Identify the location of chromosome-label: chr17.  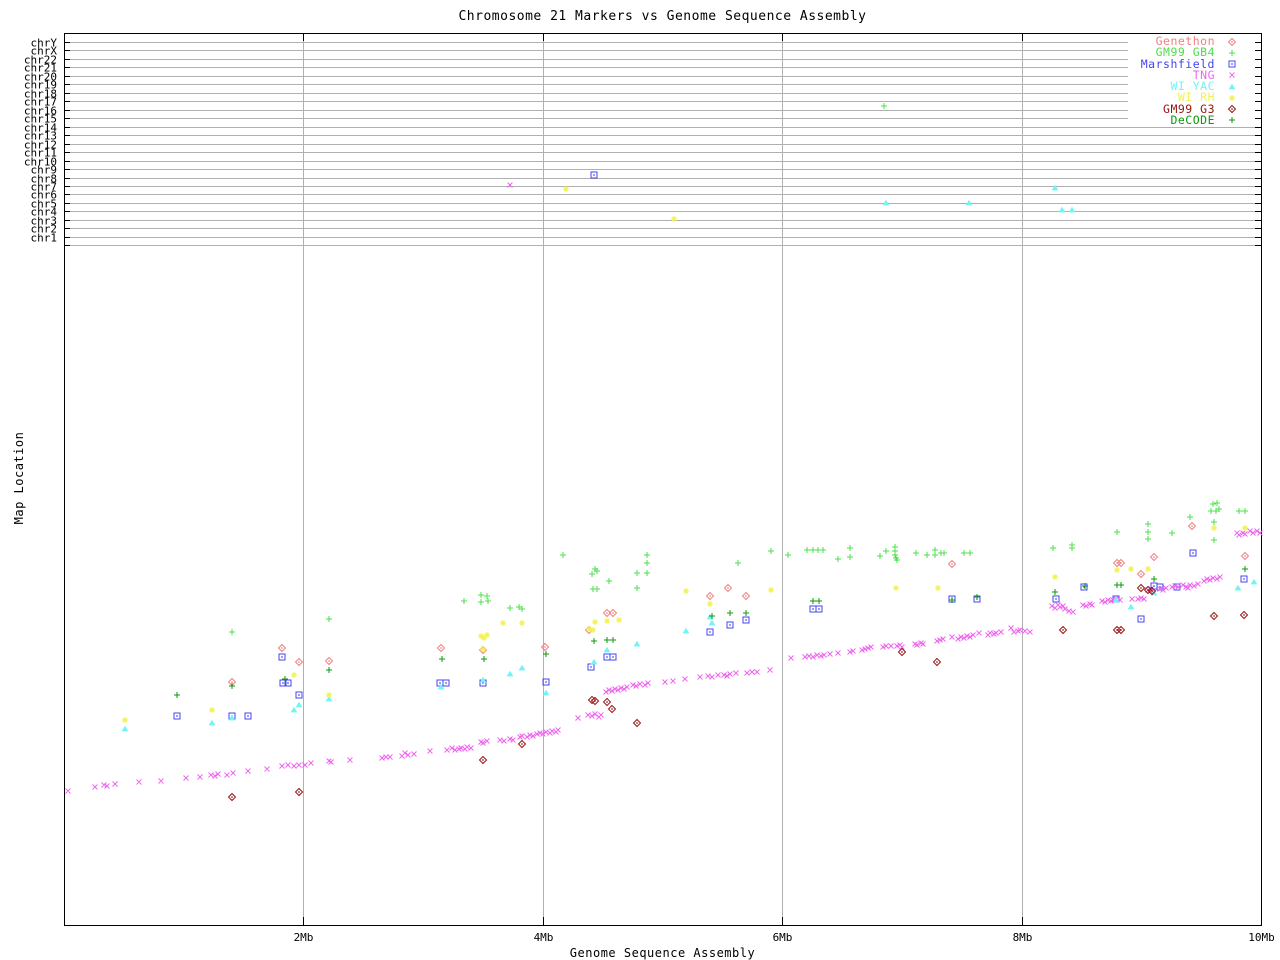
(40, 102).